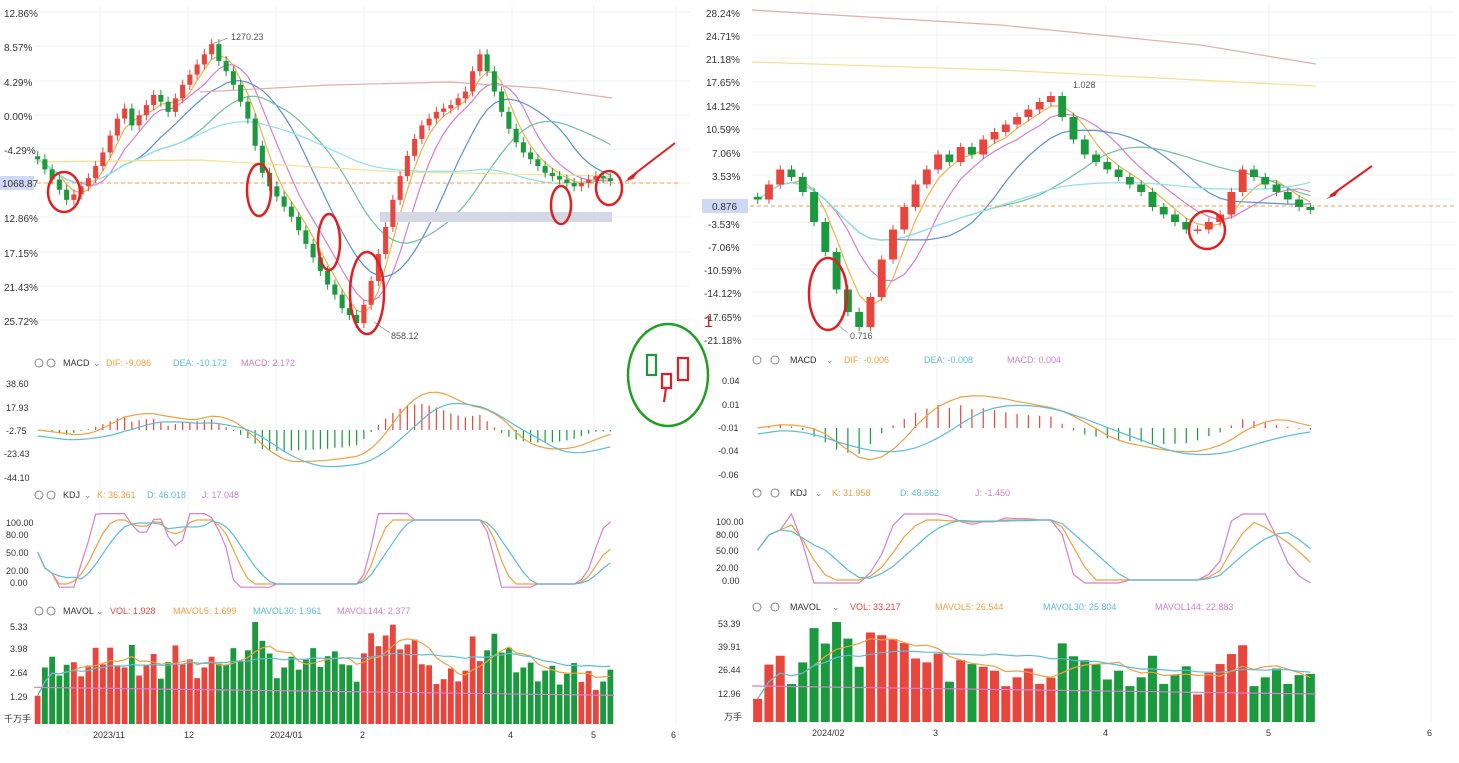  What do you see at coordinates (1194, 607) in the screenshot?
I see `right-mavol144: MAVOL144: 22.883` at bounding box center [1194, 607].